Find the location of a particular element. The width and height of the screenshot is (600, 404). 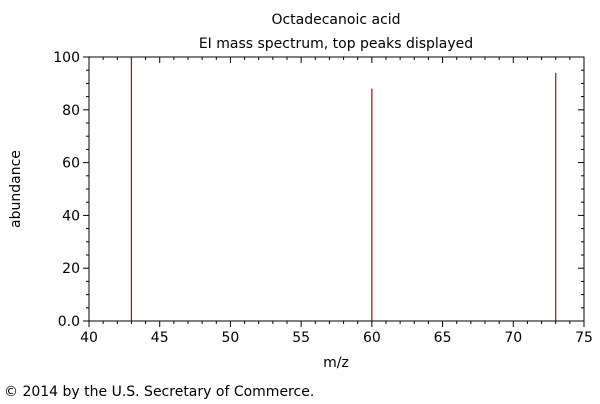

y-tick-label: 80 is located at coordinates (71, 111).